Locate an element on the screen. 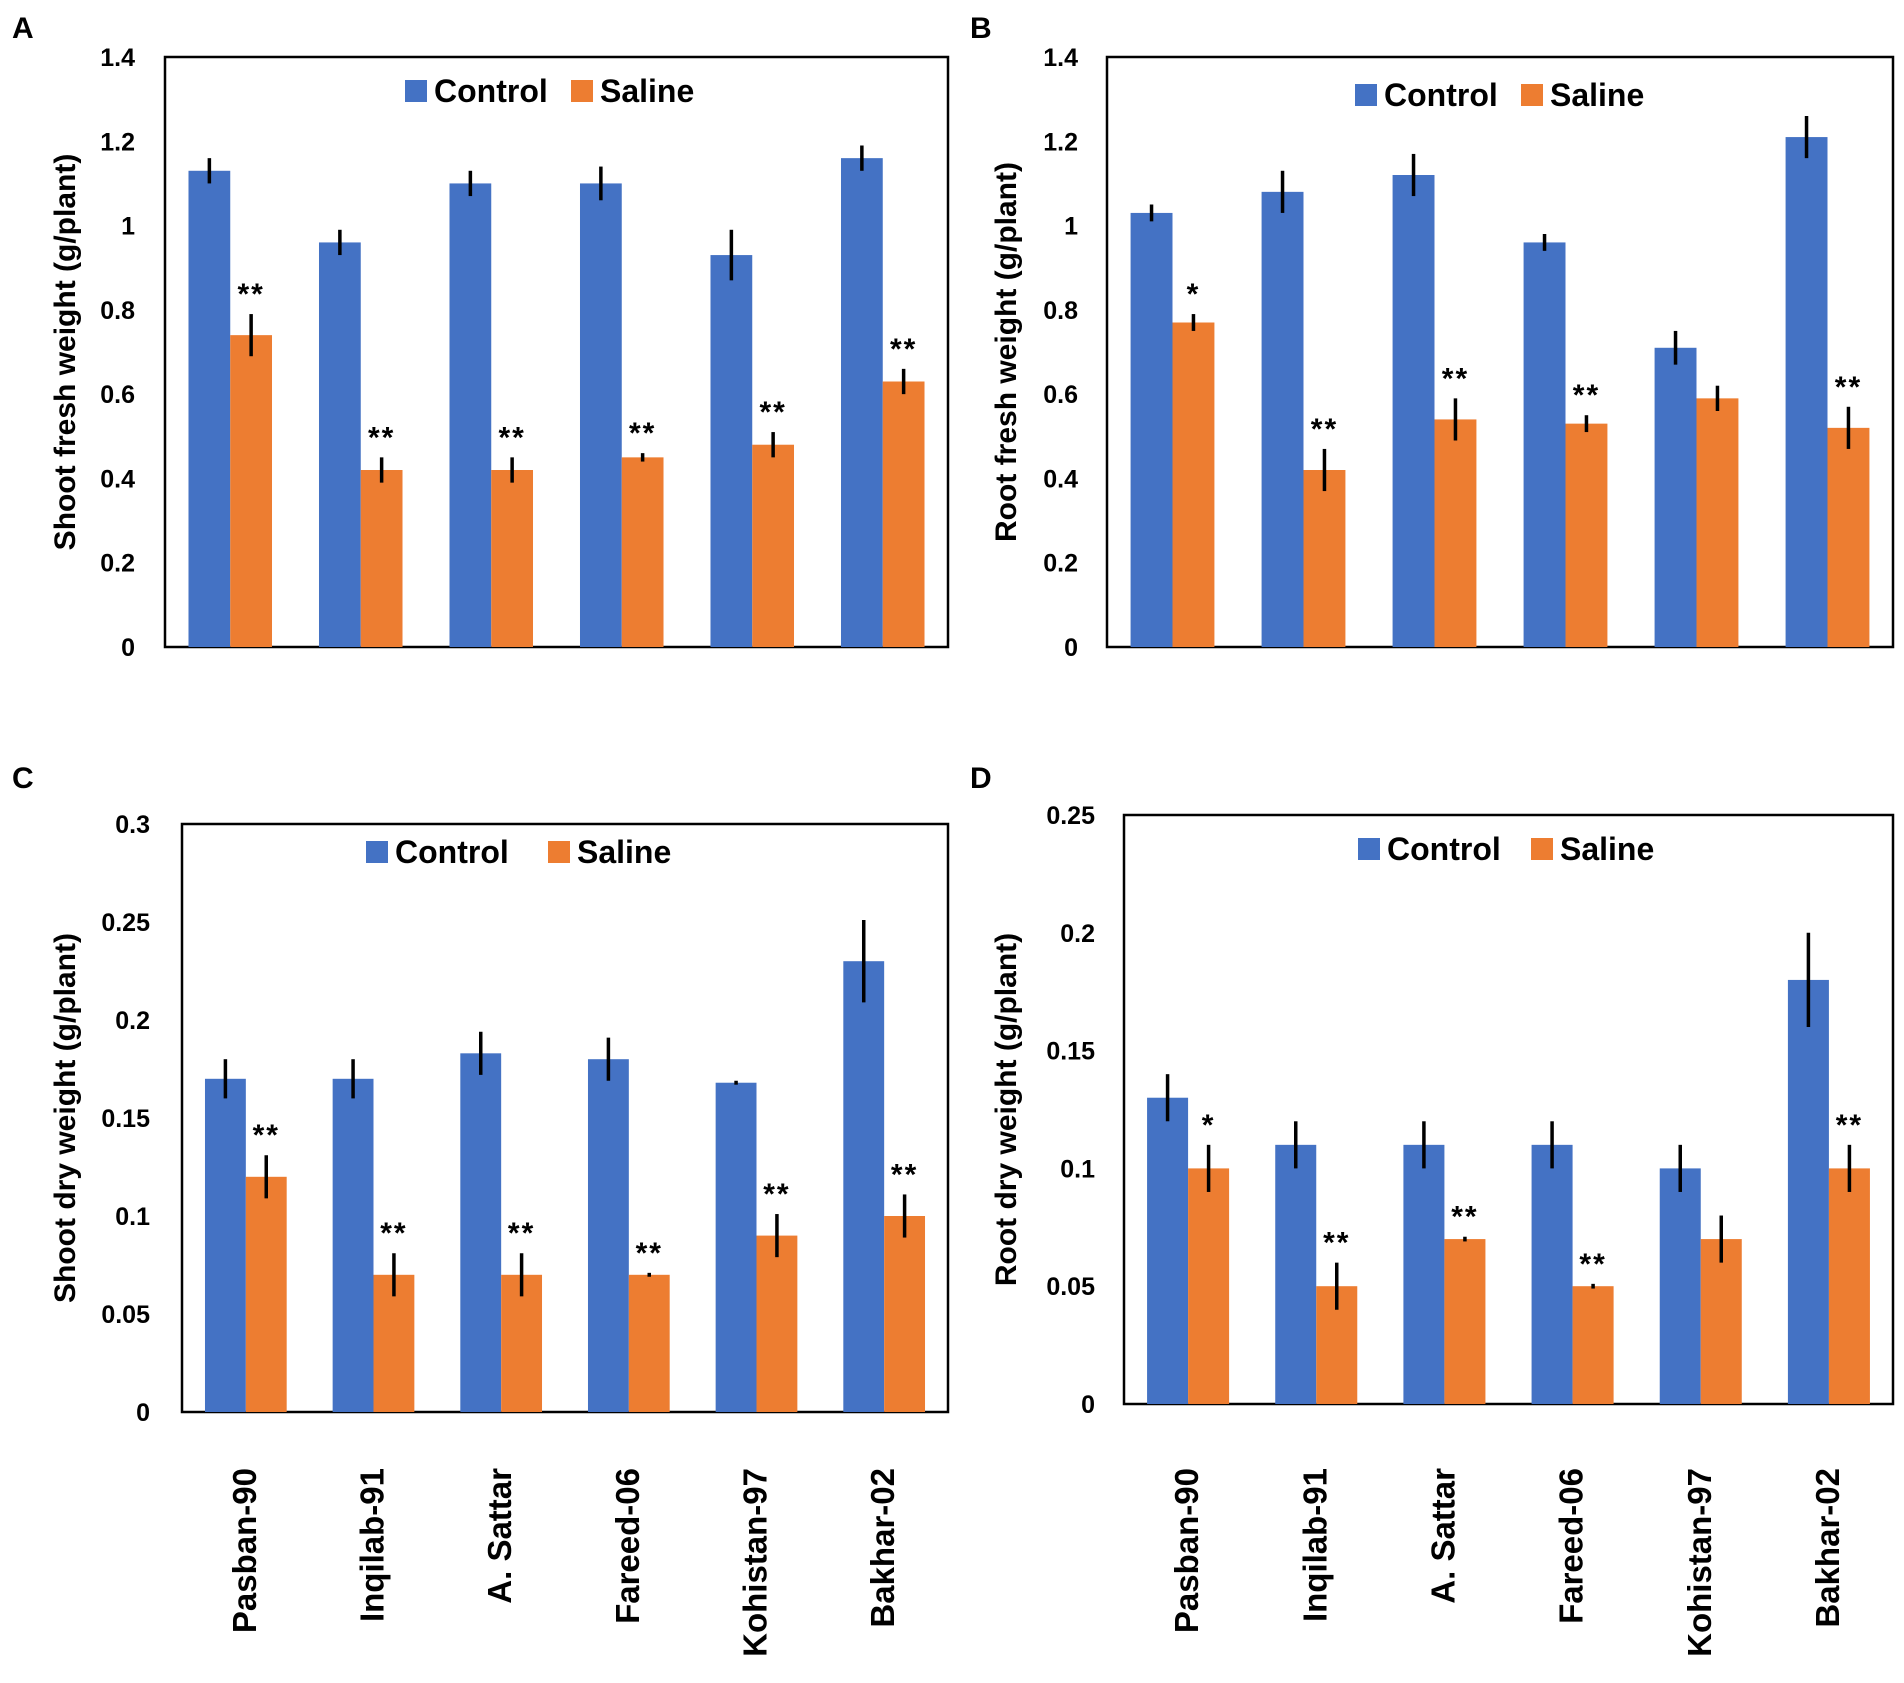 The image size is (1904, 1683). panel-letter: A is located at coordinates (23, 28).